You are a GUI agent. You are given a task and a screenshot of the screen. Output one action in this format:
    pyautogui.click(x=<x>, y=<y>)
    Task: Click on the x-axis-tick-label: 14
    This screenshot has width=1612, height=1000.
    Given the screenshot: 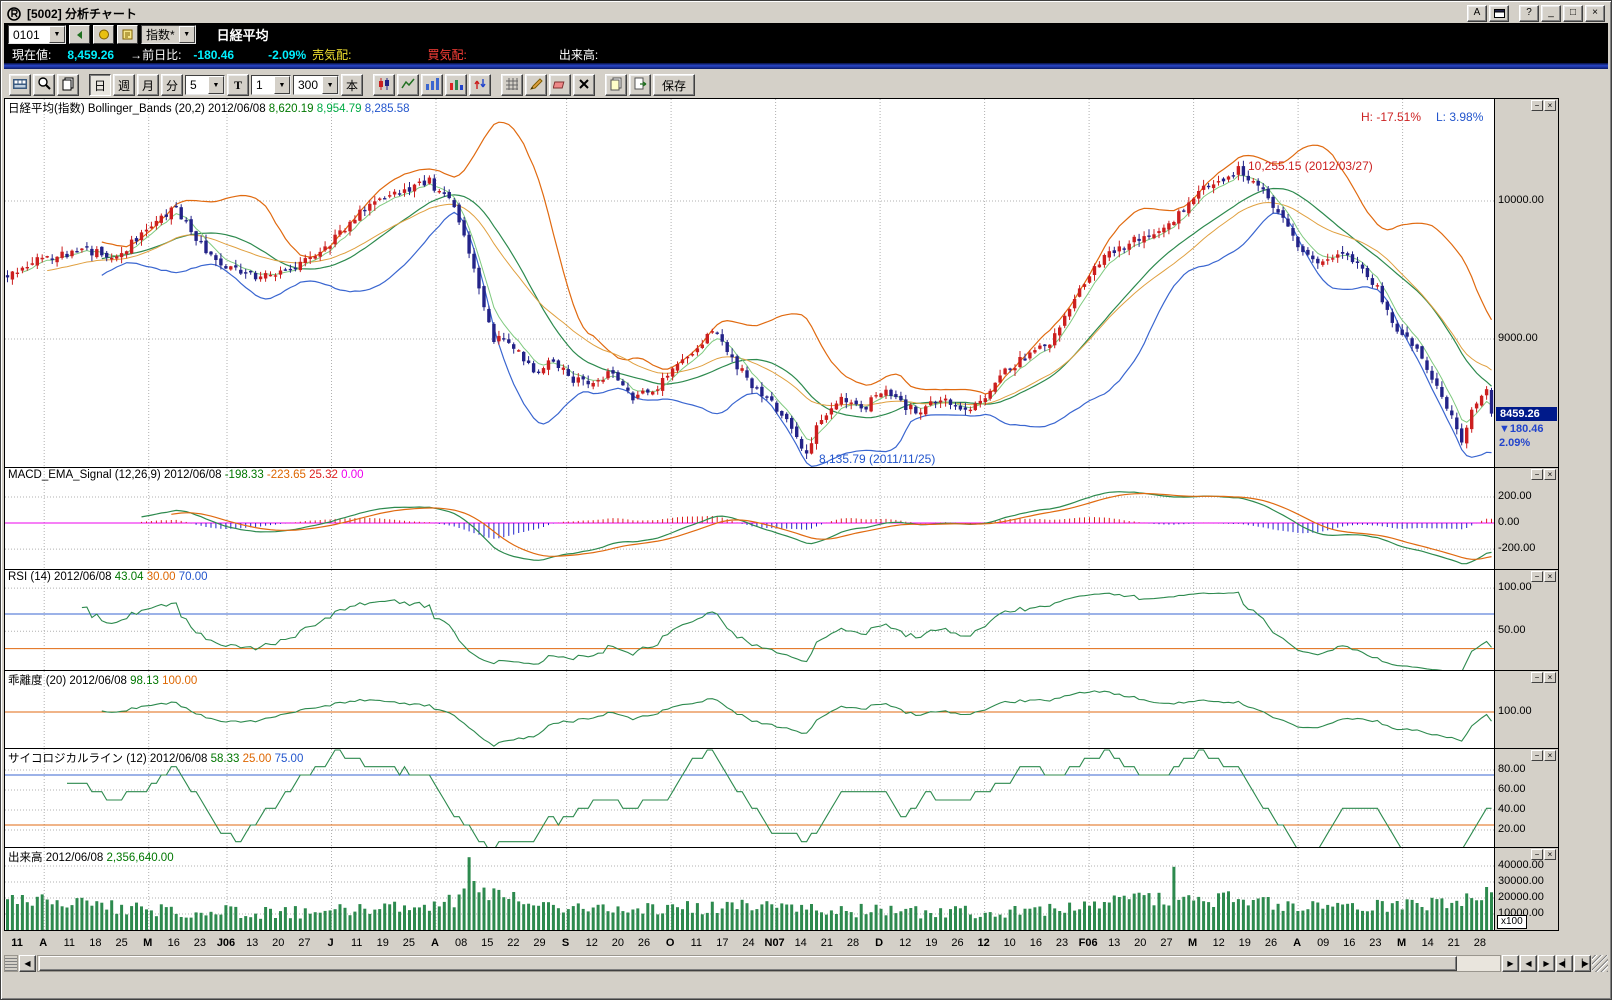 What is the action you would take?
    pyautogui.click(x=1427, y=943)
    